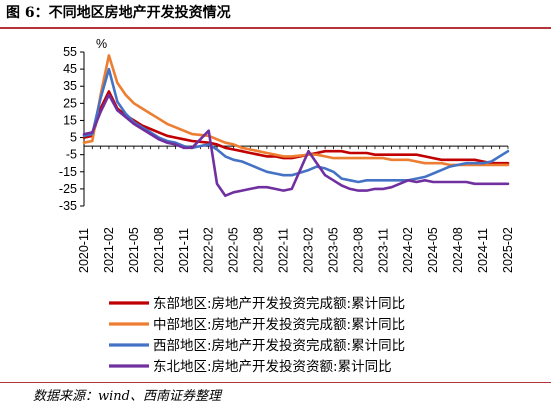 This screenshot has width=551, height=417. Describe the element at coordinates (234, 250) in the screenshot. I see `x-tick-label: 2022-05` at that location.